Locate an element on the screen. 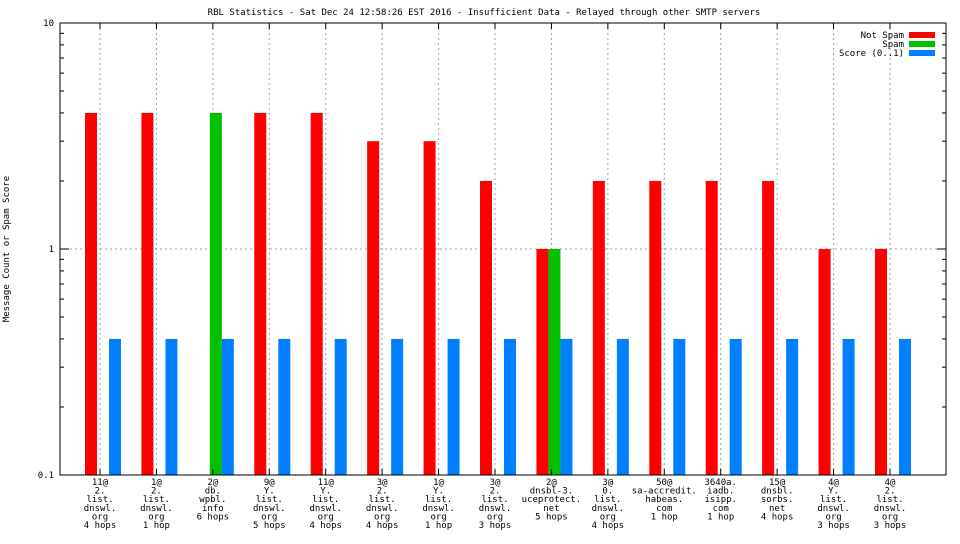 Image resolution: width=960 pixels, height=544 pixels. legend-label: Not Spam is located at coordinates (882, 36).